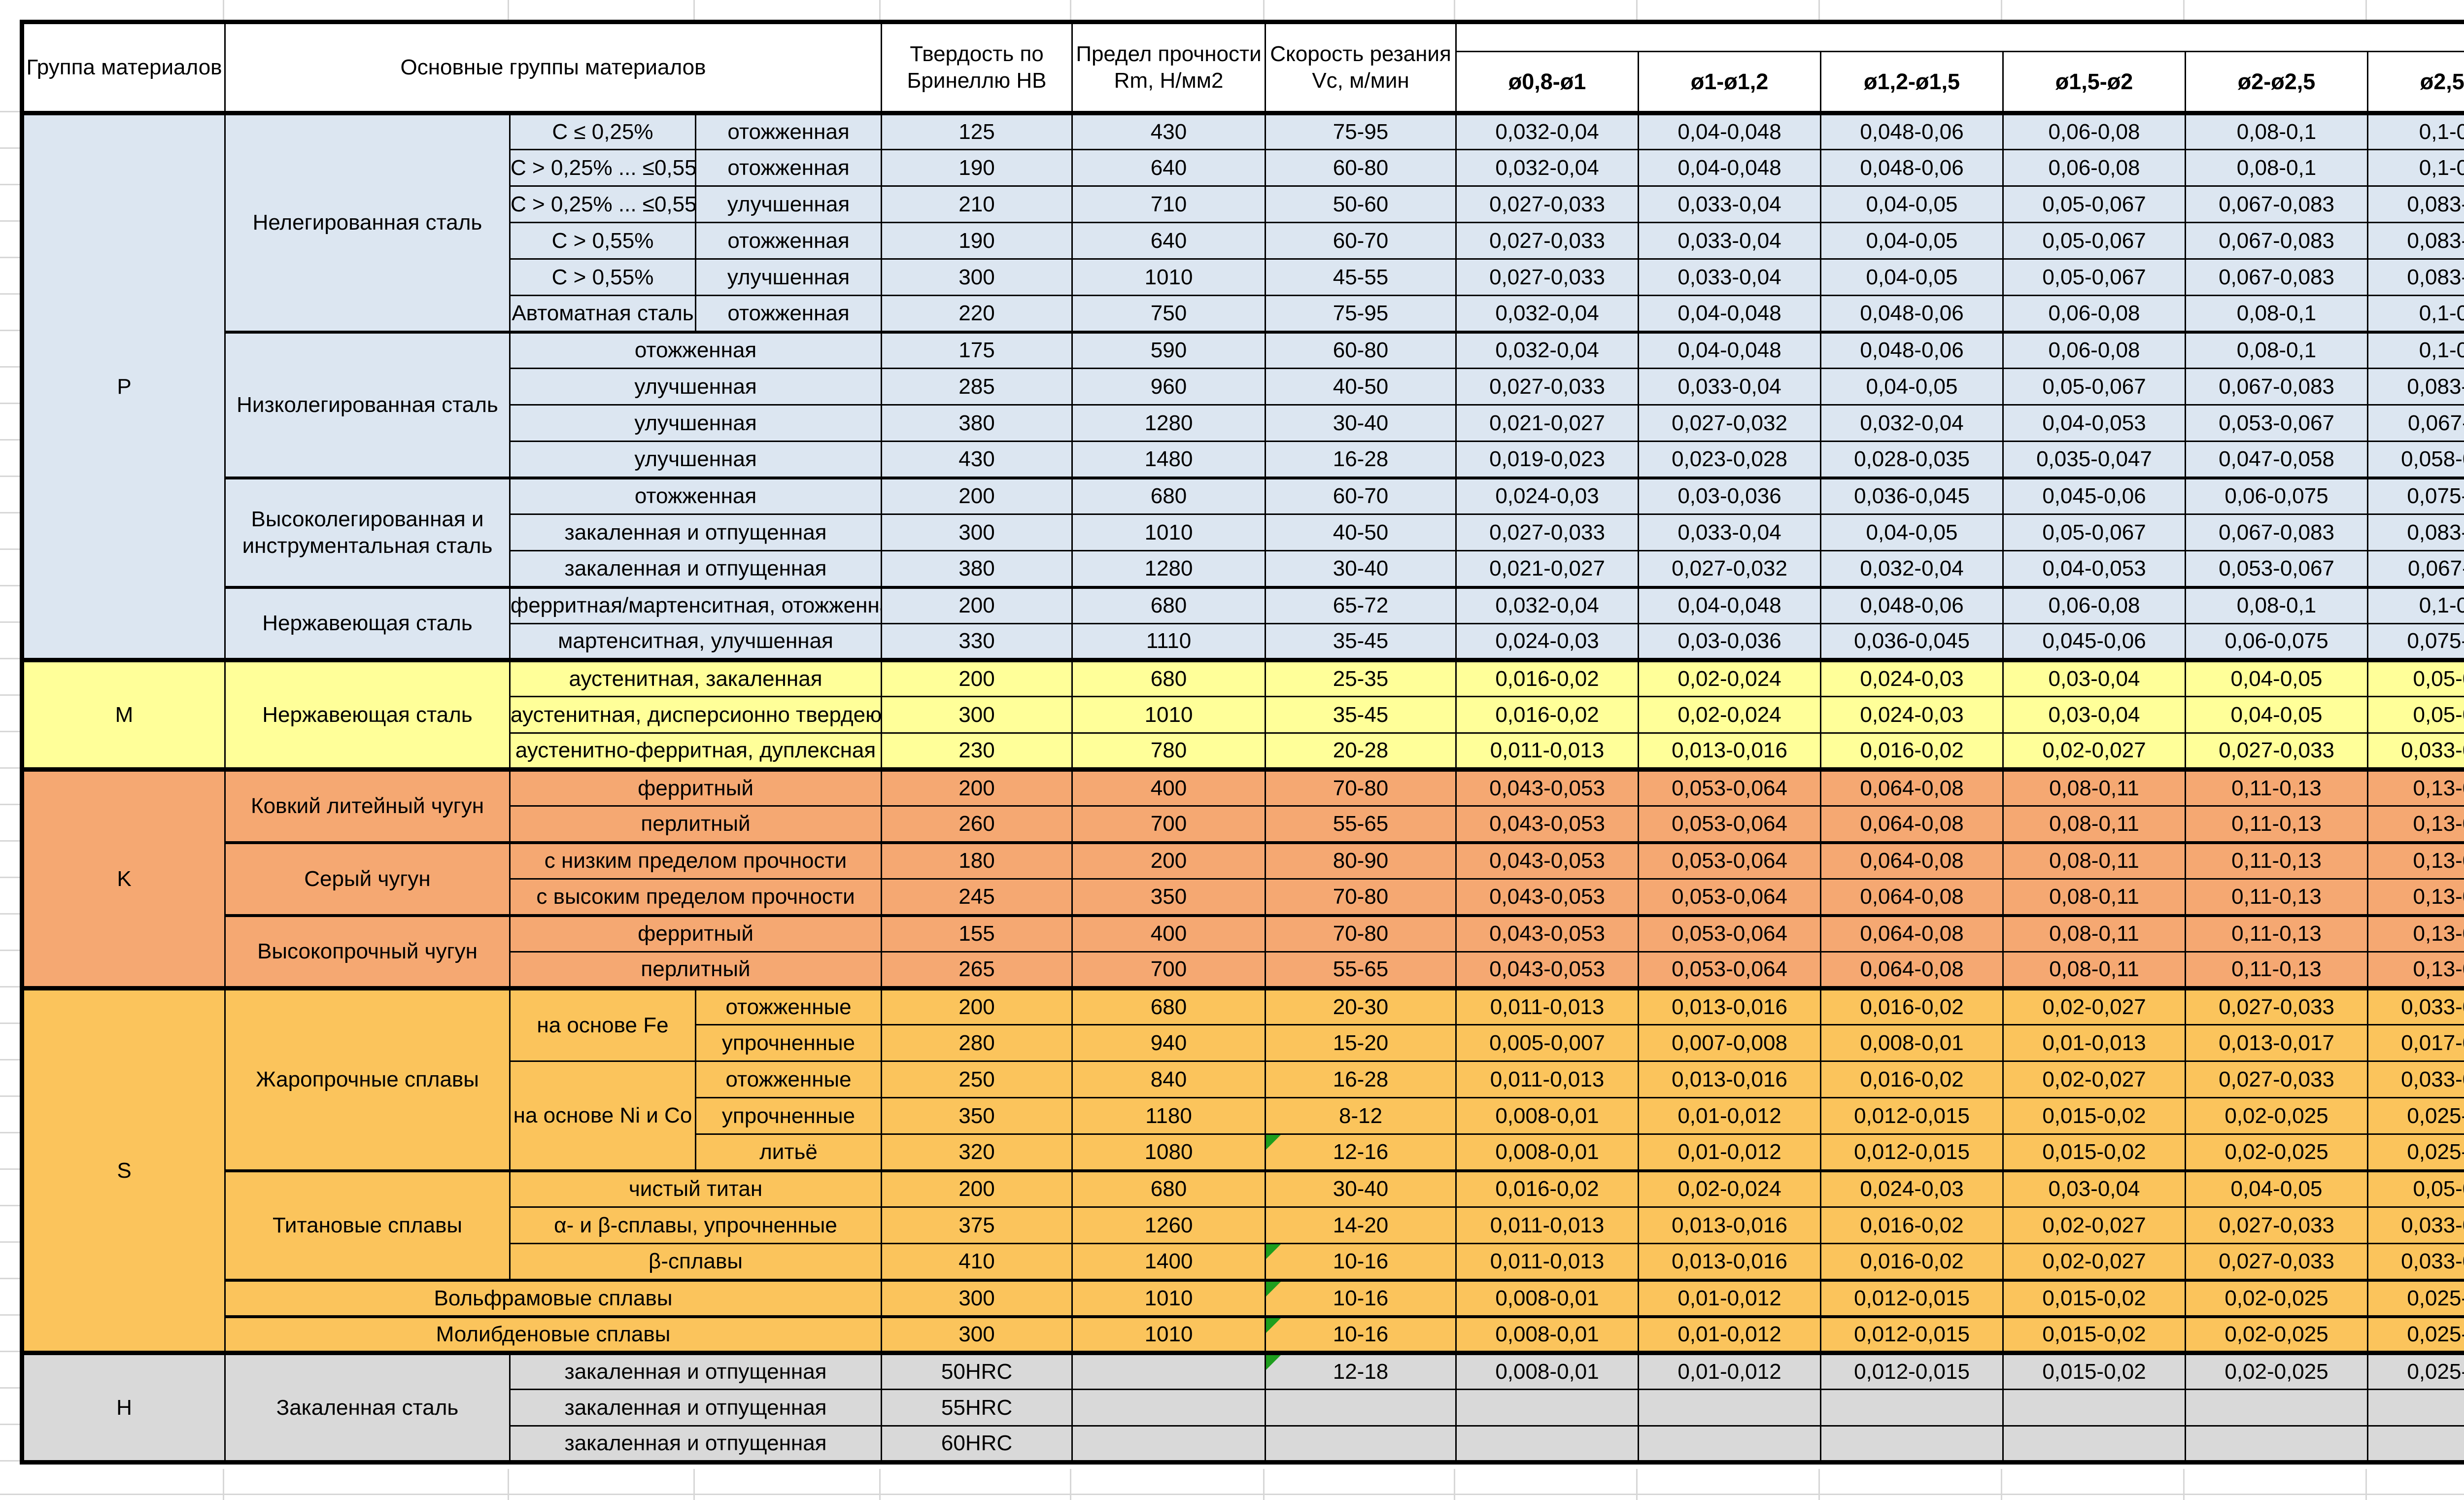 This screenshot has width=2464, height=1500. What do you see at coordinates (696, 387) in the screenshot?
I see `material-state-cell: улучшенная` at bounding box center [696, 387].